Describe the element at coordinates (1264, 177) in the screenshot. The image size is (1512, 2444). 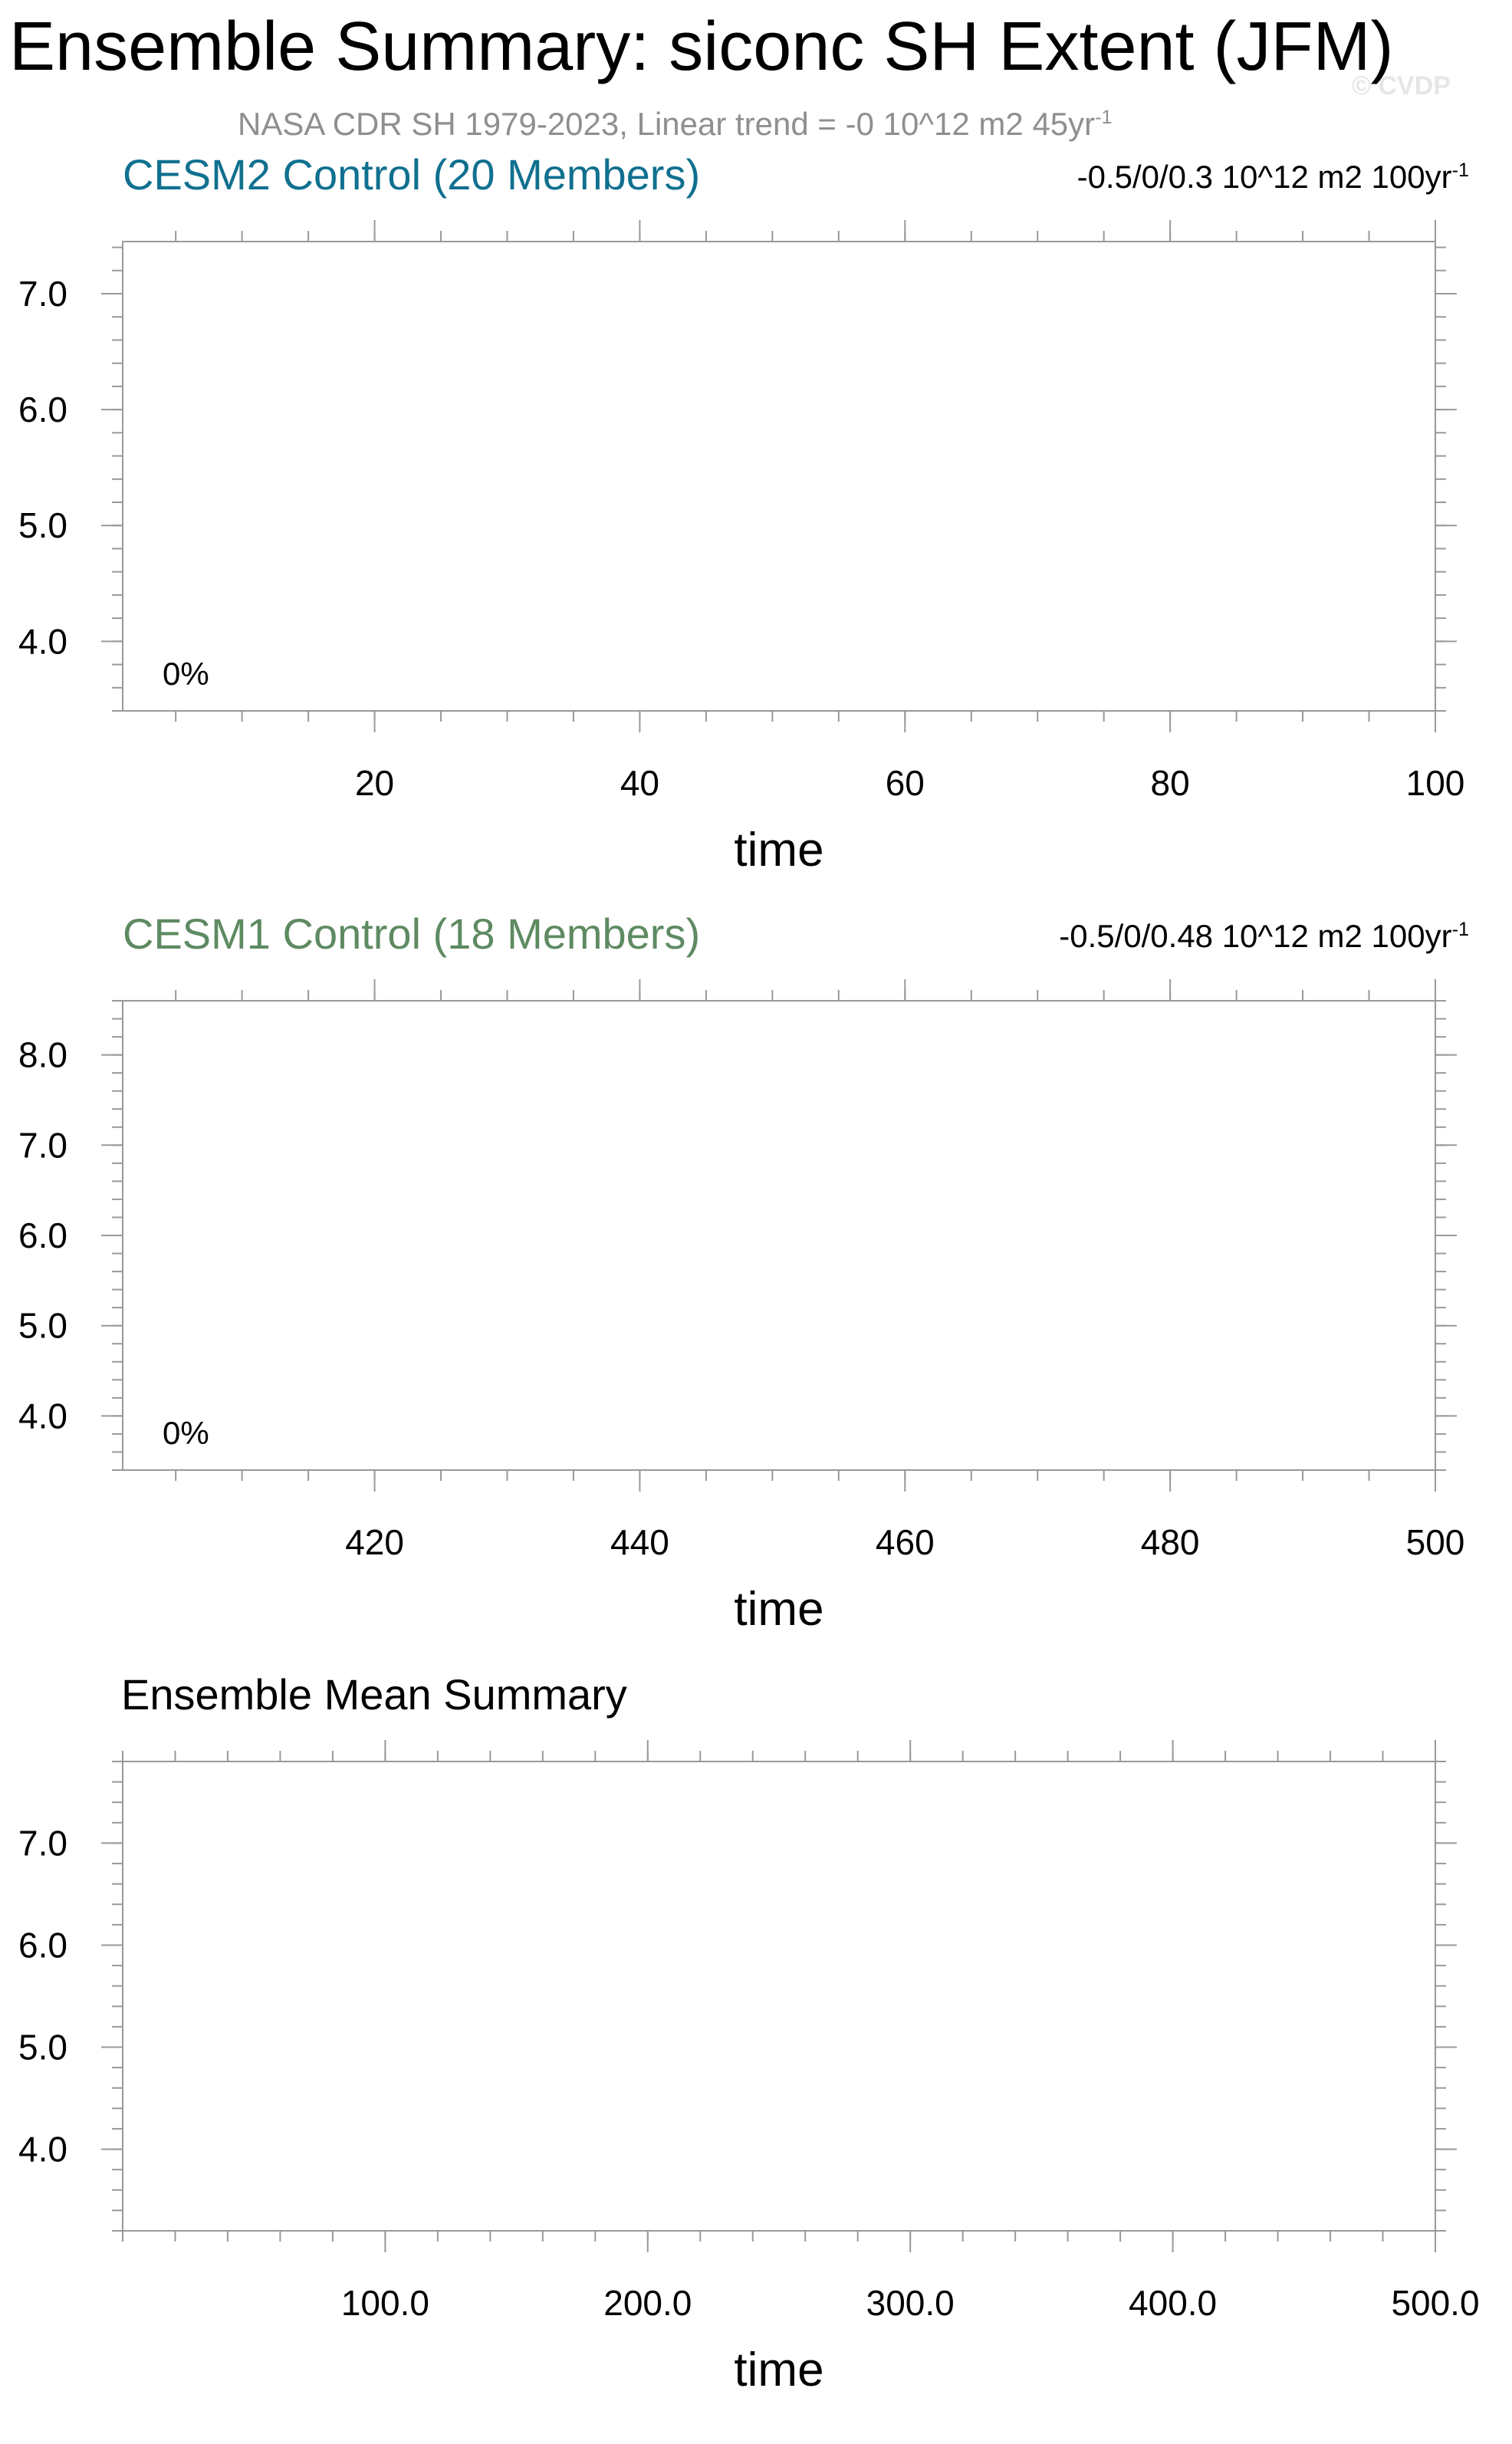
I see `panel-1-trend-label: -0.5/0/0.3 10^12 m2 100yr` at that location.